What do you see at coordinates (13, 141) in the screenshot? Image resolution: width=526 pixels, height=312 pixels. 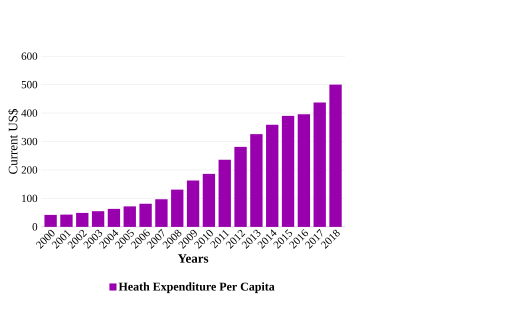 I see `y-axis-title: Current US$` at bounding box center [13, 141].